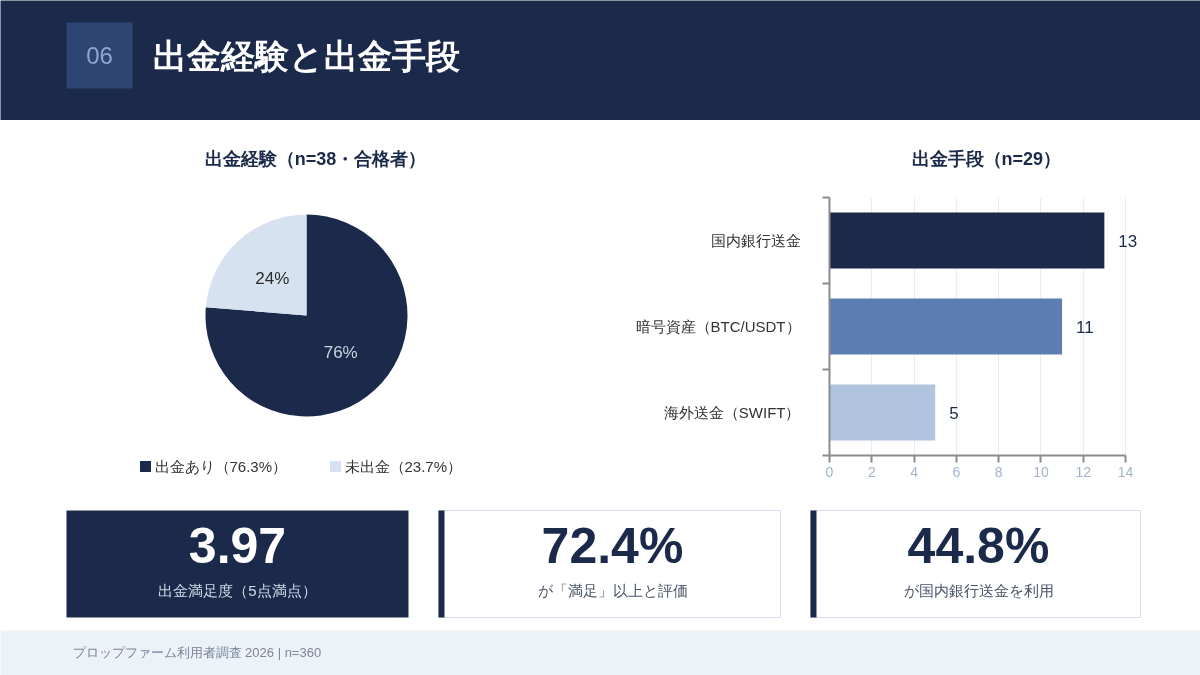 The image size is (1200, 675). What do you see at coordinates (272, 278) in the screenshot?
I see `data-label: 24%` at bounding box center [272, 278].